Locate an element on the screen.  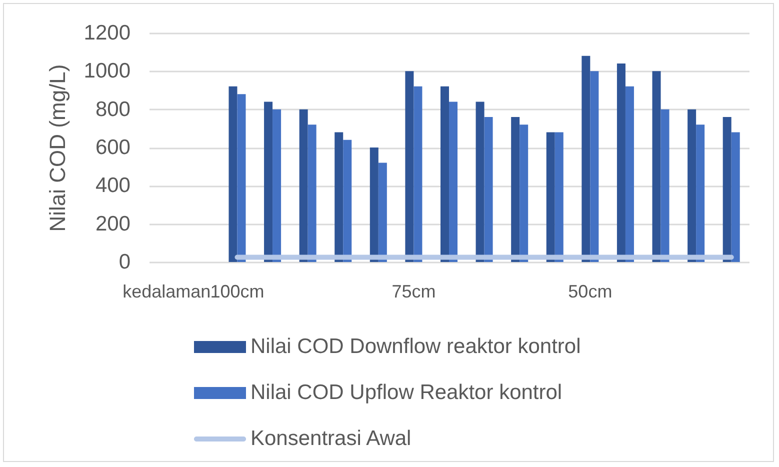
y-tick-label: 200 is located at coordinates (112, 224).